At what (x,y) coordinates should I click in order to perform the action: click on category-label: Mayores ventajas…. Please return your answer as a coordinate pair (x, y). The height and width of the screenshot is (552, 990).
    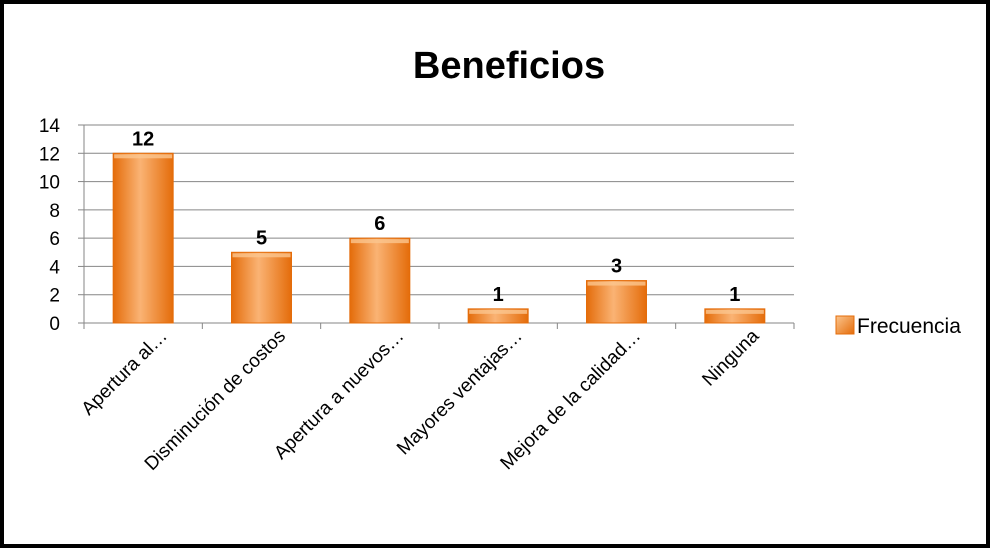
    Looking at the image, I should click on (460, 393).